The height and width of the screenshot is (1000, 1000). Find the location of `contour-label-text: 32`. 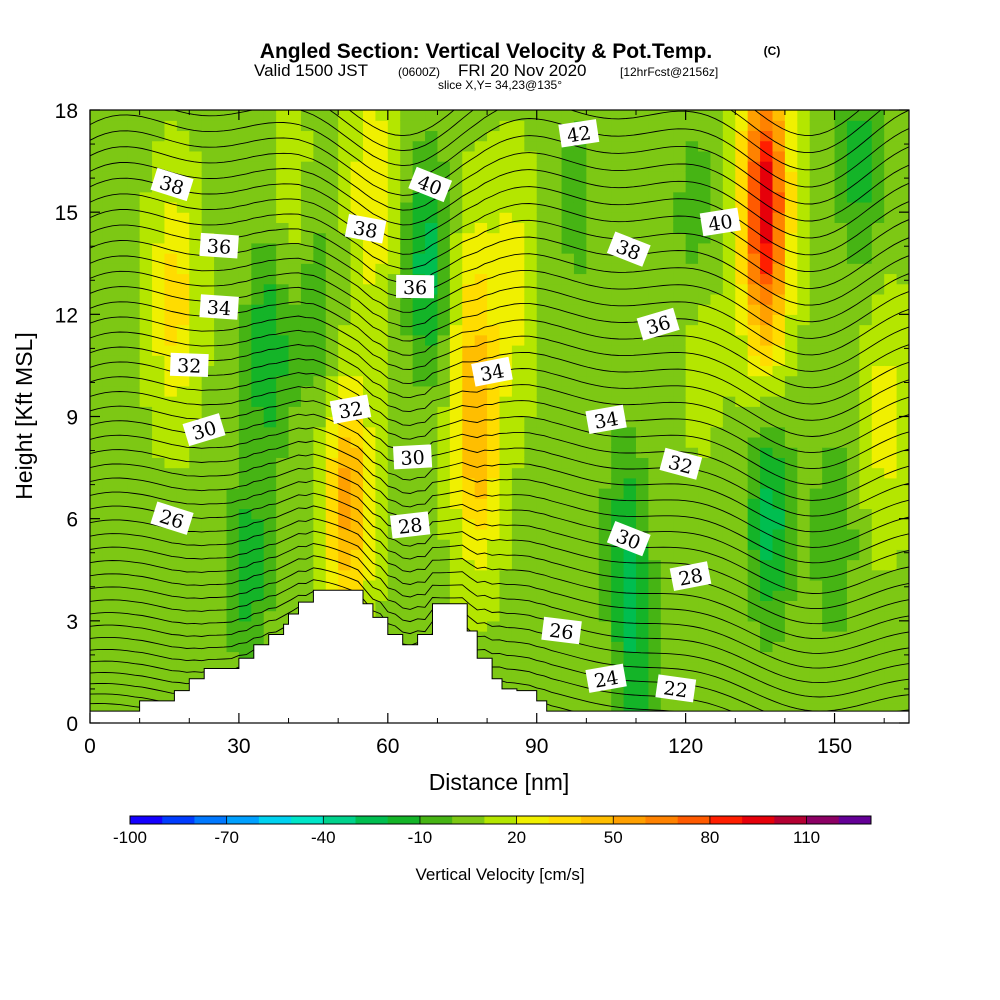

contour-label-text: 32 is located at coordinates (189, 366).